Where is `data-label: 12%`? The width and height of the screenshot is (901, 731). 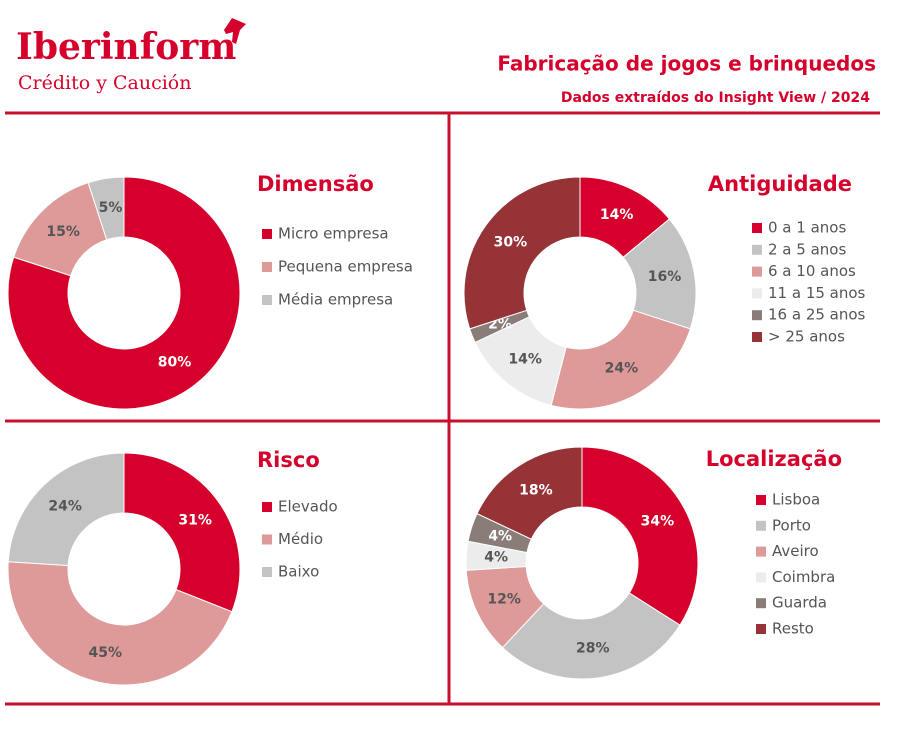
data-label: 12% is located at coordinates (504, 600).